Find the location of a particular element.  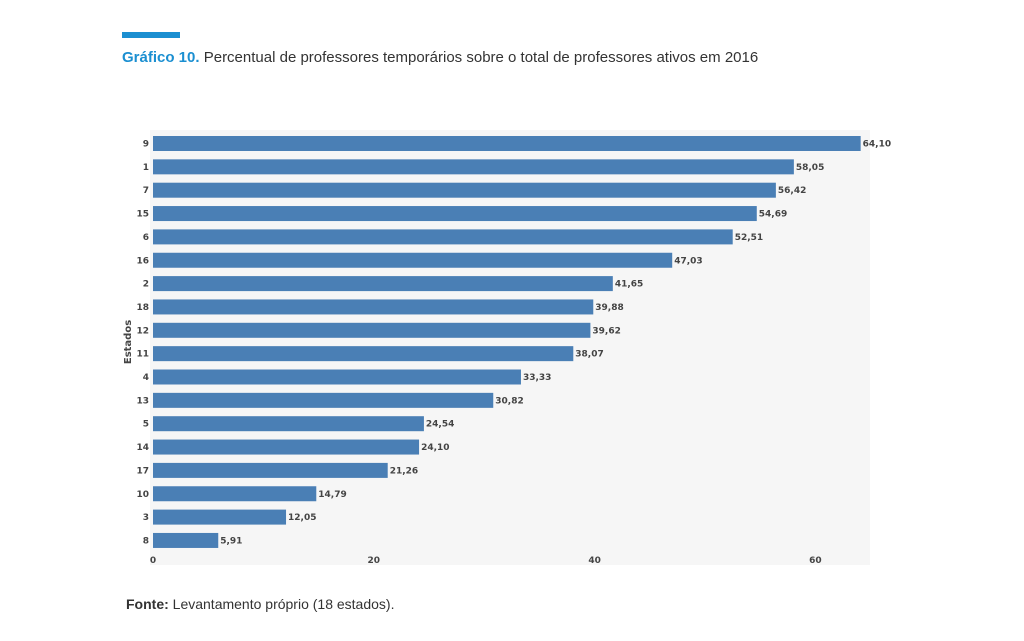

category-label-7: 7 is located at coordinates (146, 191).